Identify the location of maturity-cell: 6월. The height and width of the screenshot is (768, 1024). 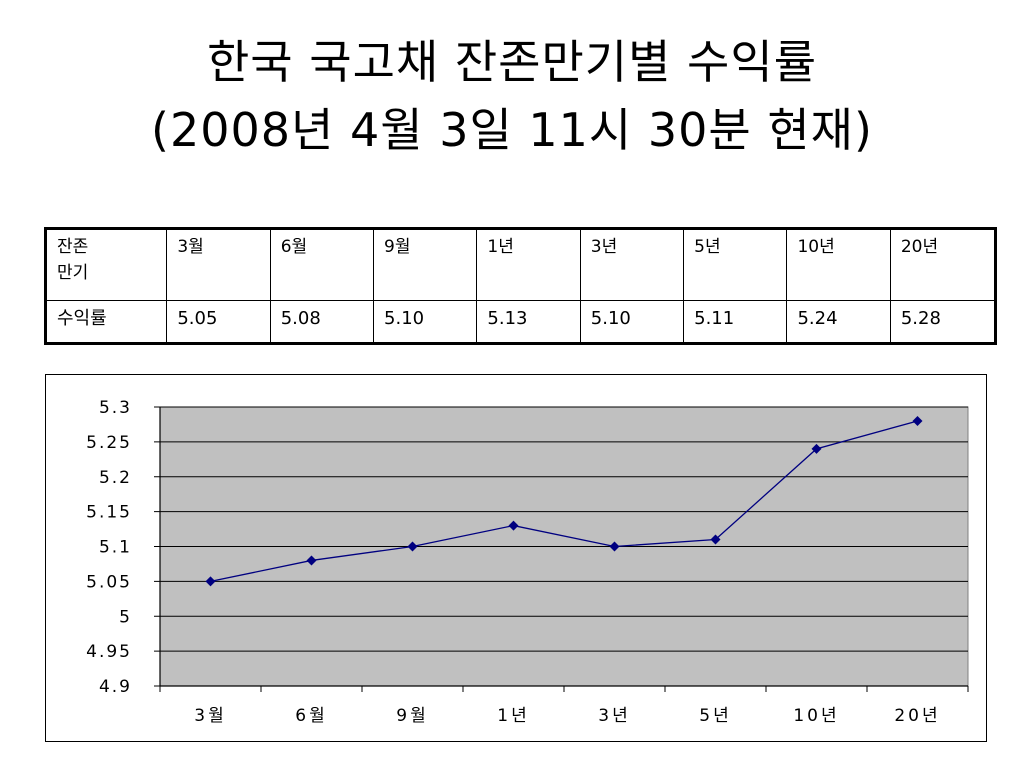
(322, 264).